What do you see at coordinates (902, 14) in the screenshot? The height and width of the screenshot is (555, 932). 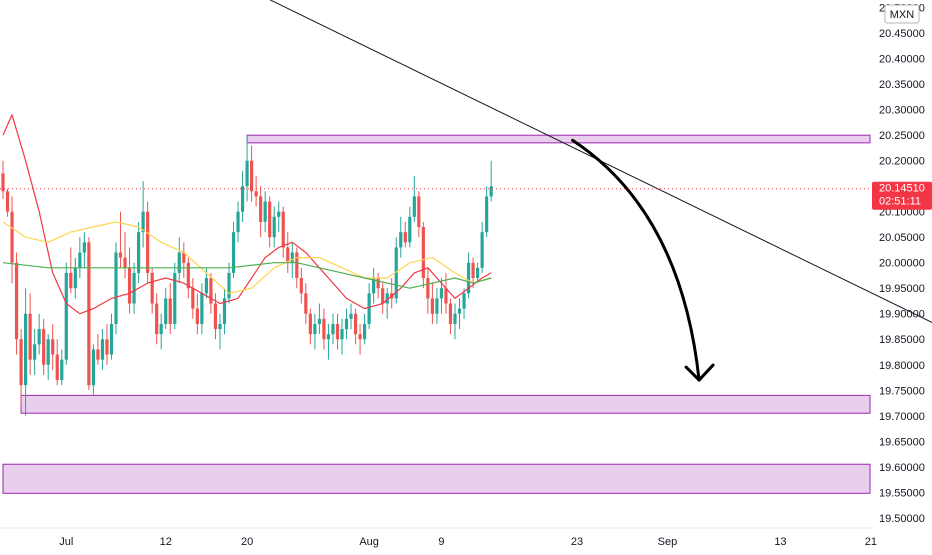 I see `currency-badge: MXN` at bounding box center [902, 14].